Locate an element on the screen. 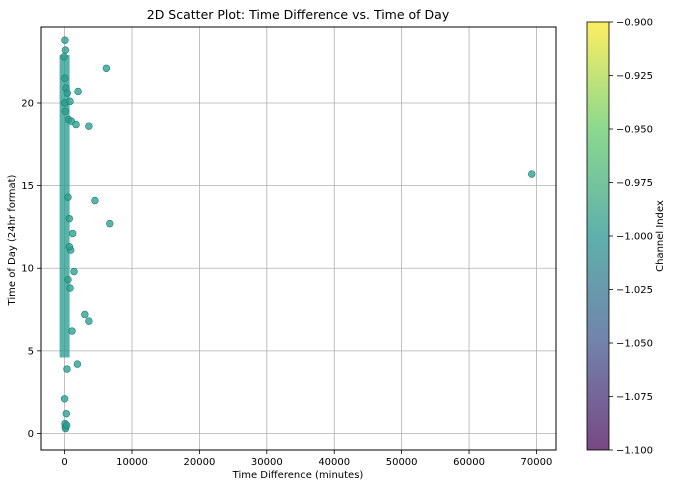 The image size is (700, 494). colorbar-tick-label: −0.925 is located at coordinates (634, 76).